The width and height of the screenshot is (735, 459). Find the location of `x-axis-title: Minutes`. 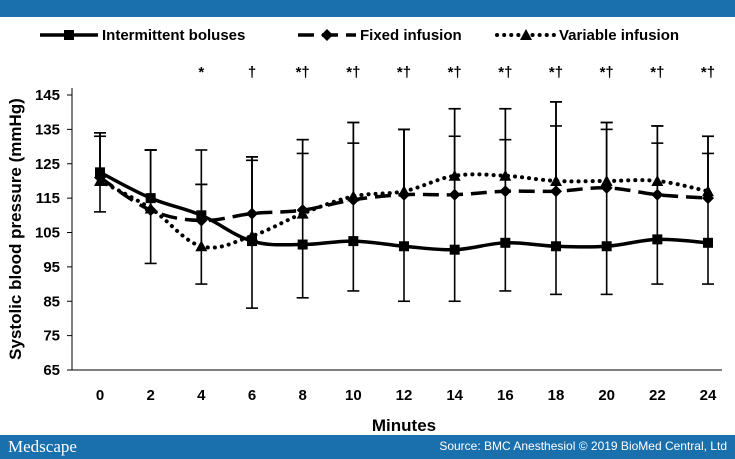

x-axis-title: Minutes is located at coordinates (404, 425).